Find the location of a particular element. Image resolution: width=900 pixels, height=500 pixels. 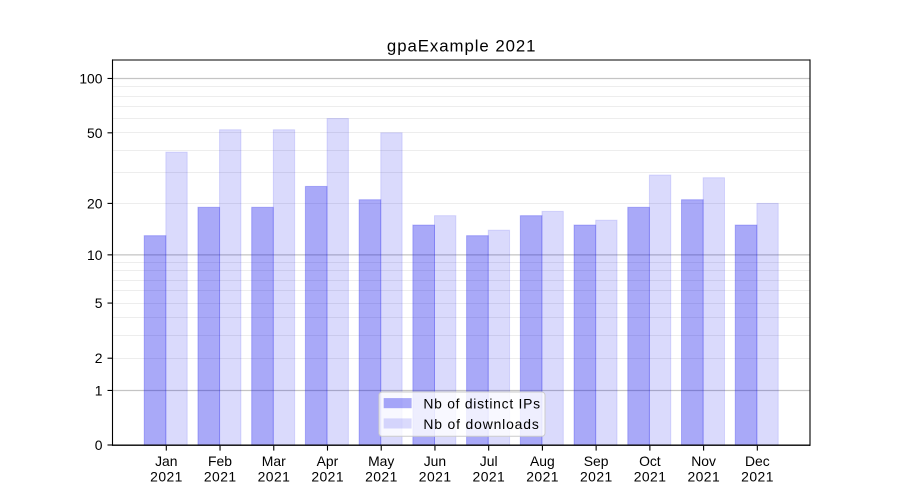

svg-text: 2 is located at coordinates (99, 358).